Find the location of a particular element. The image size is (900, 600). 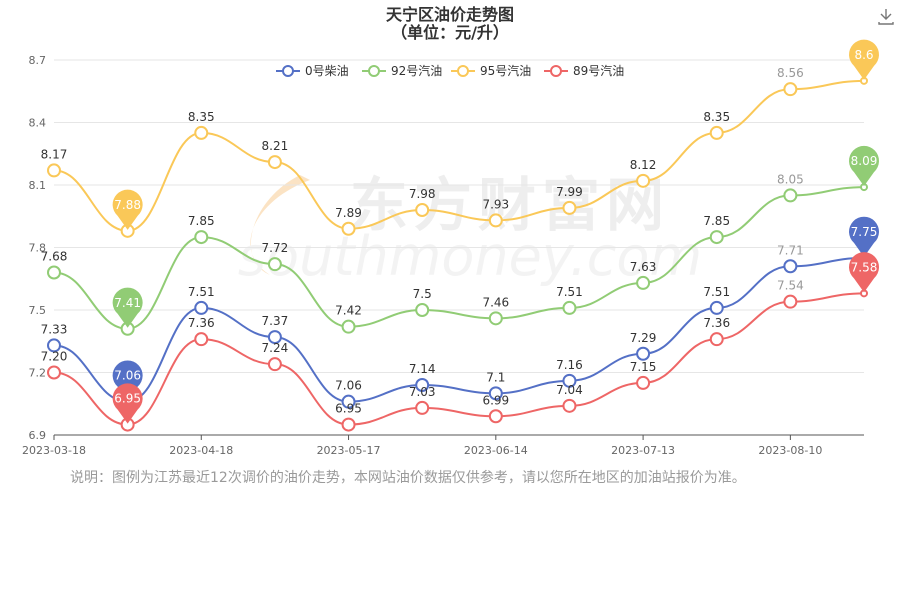

data-label: 7.03 is located at coordinates (422, 392).